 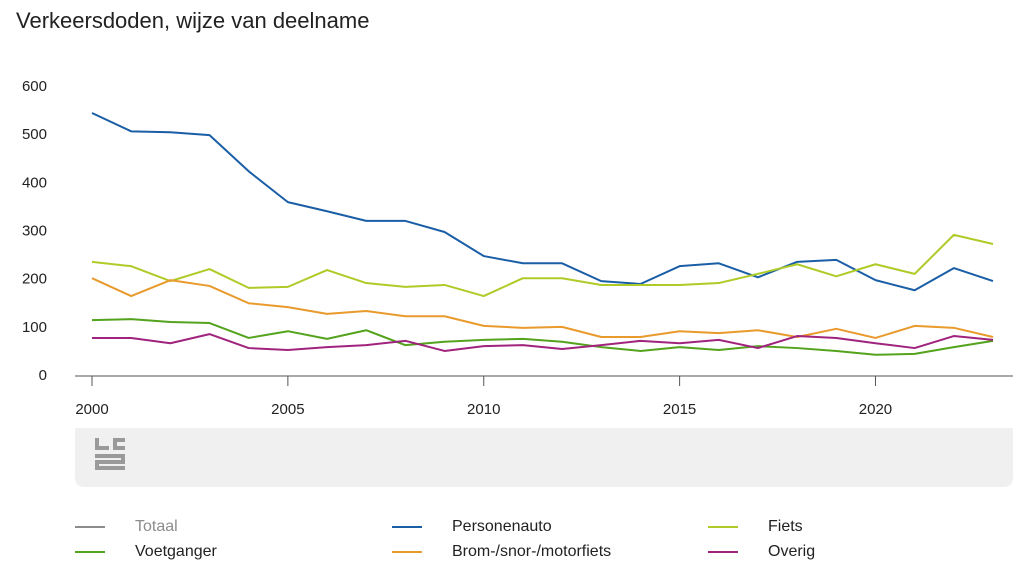 I want to click on legend-item: Personenauto, so click(x=472, y=526).